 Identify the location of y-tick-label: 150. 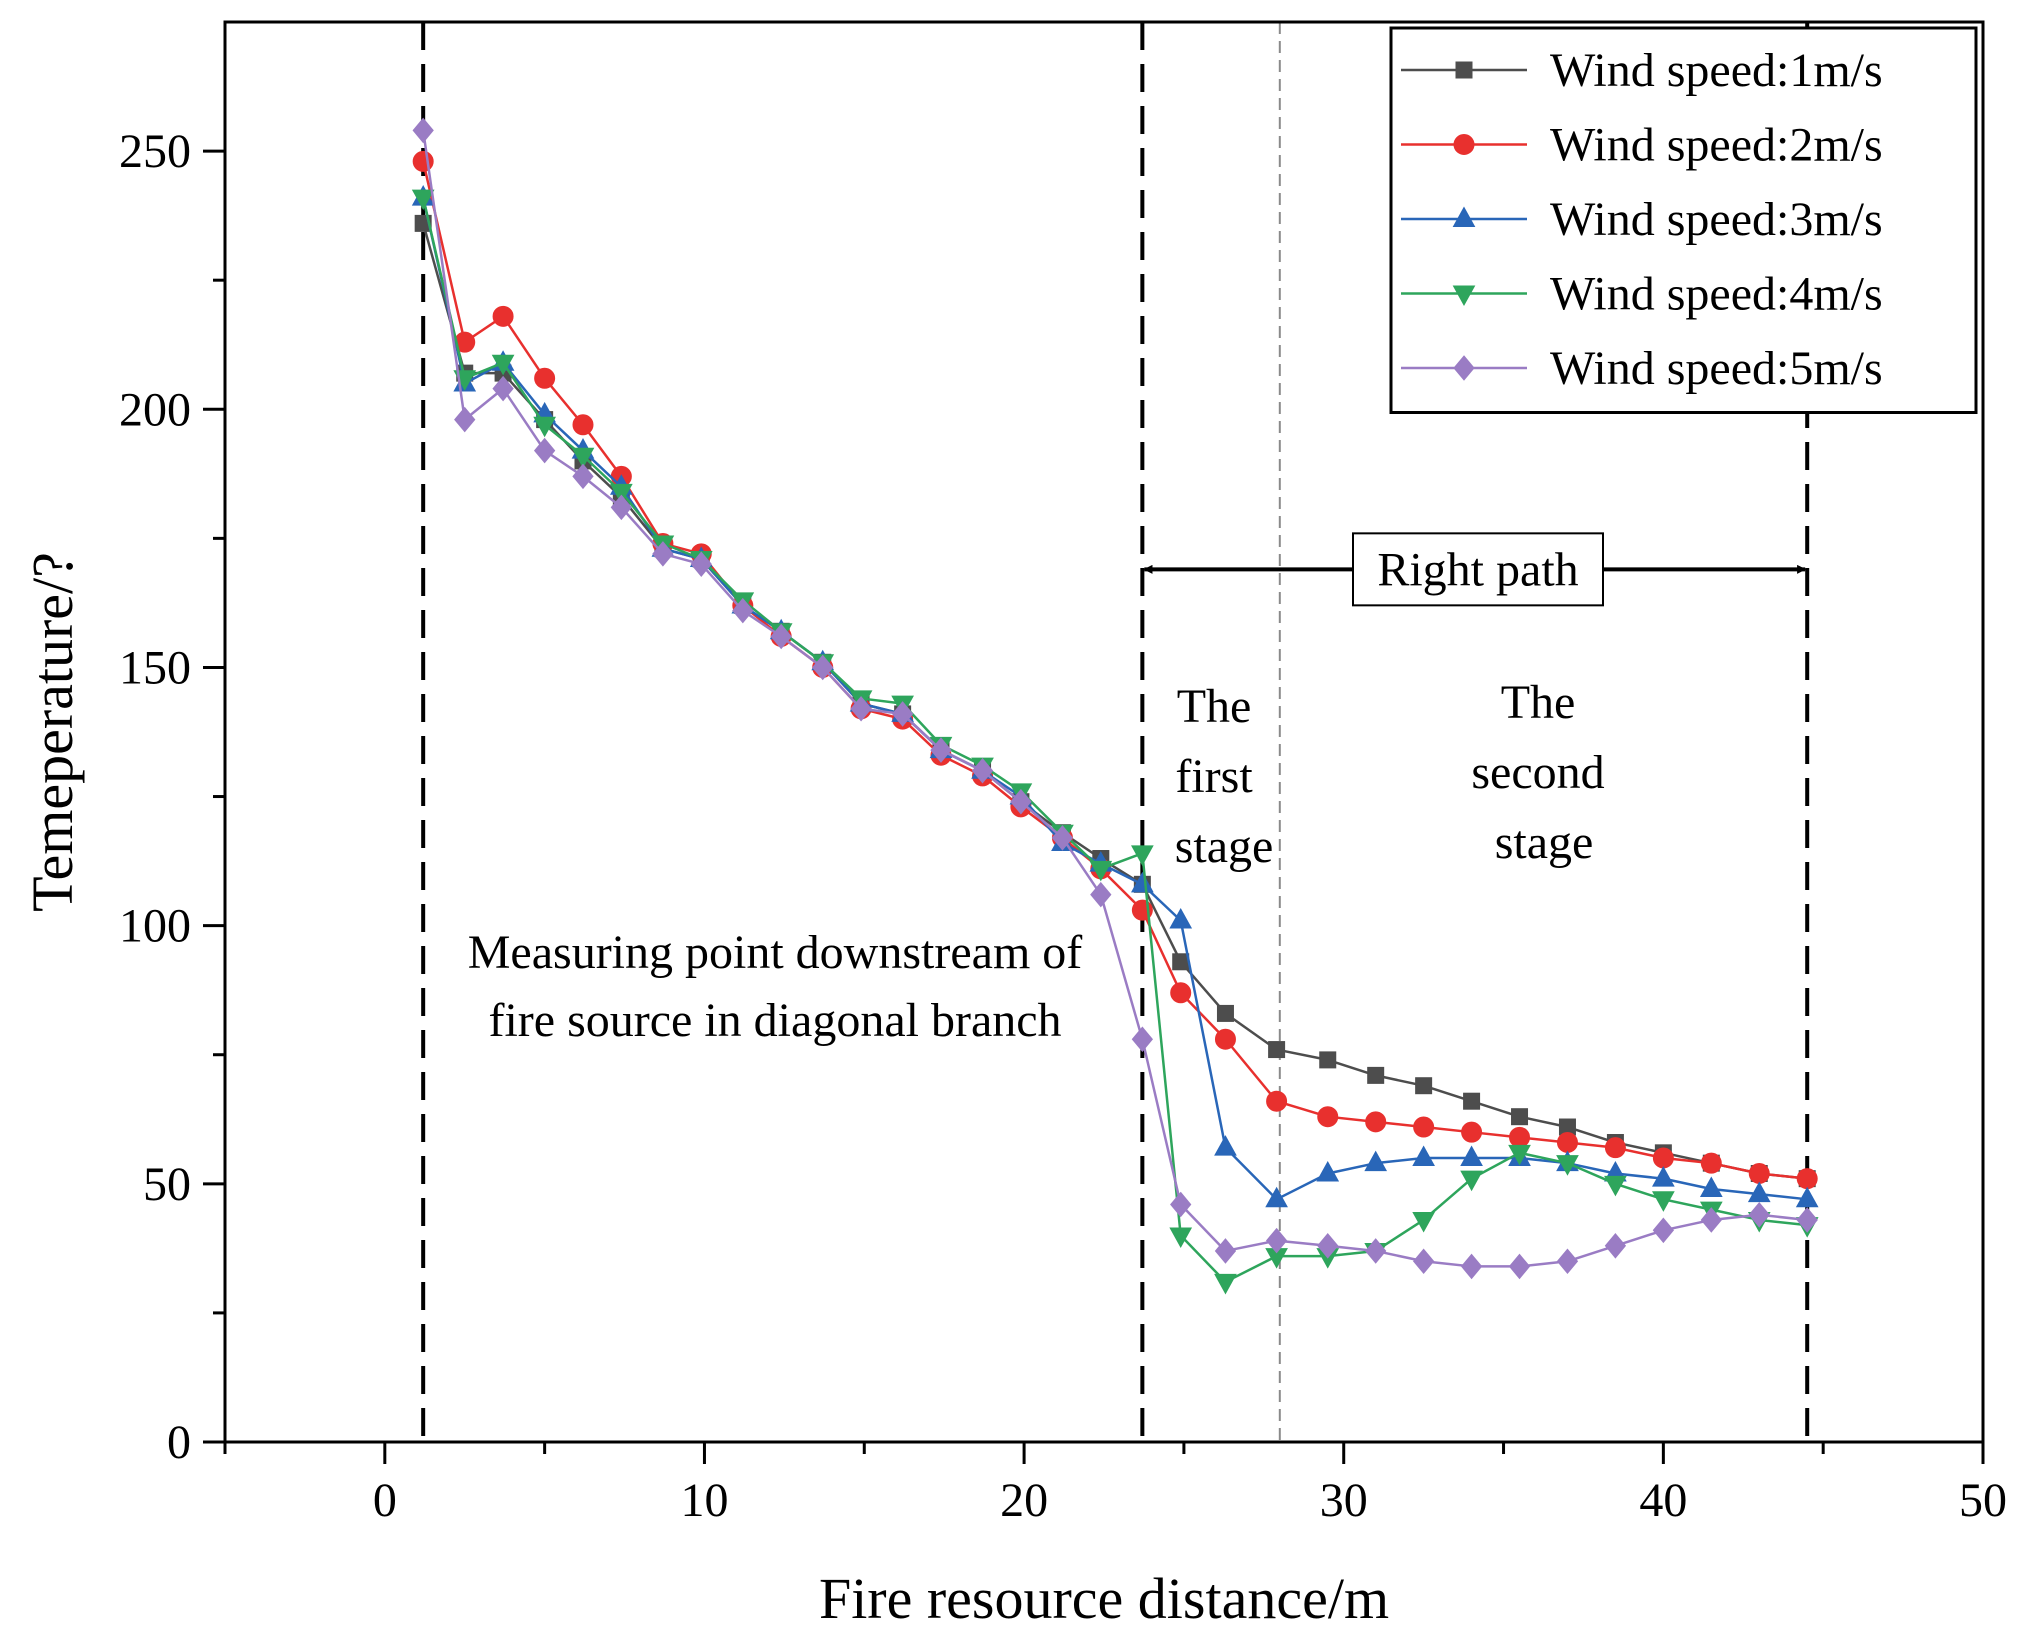
(155, 667).